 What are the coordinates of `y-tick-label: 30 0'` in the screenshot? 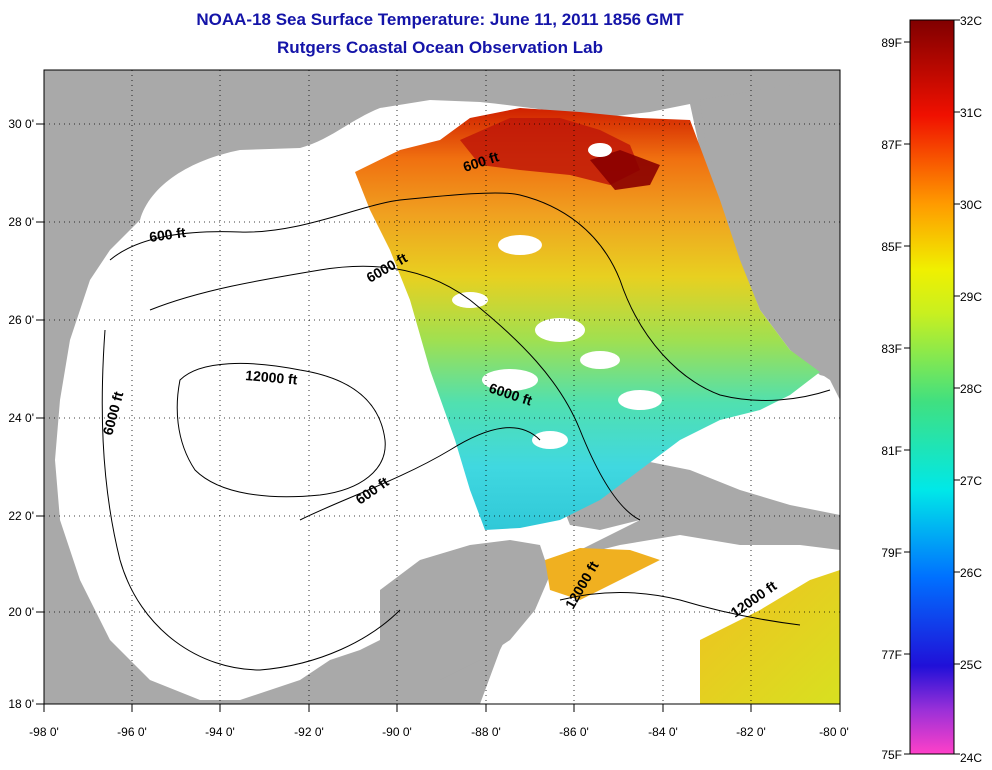 It's located at (21, 124).